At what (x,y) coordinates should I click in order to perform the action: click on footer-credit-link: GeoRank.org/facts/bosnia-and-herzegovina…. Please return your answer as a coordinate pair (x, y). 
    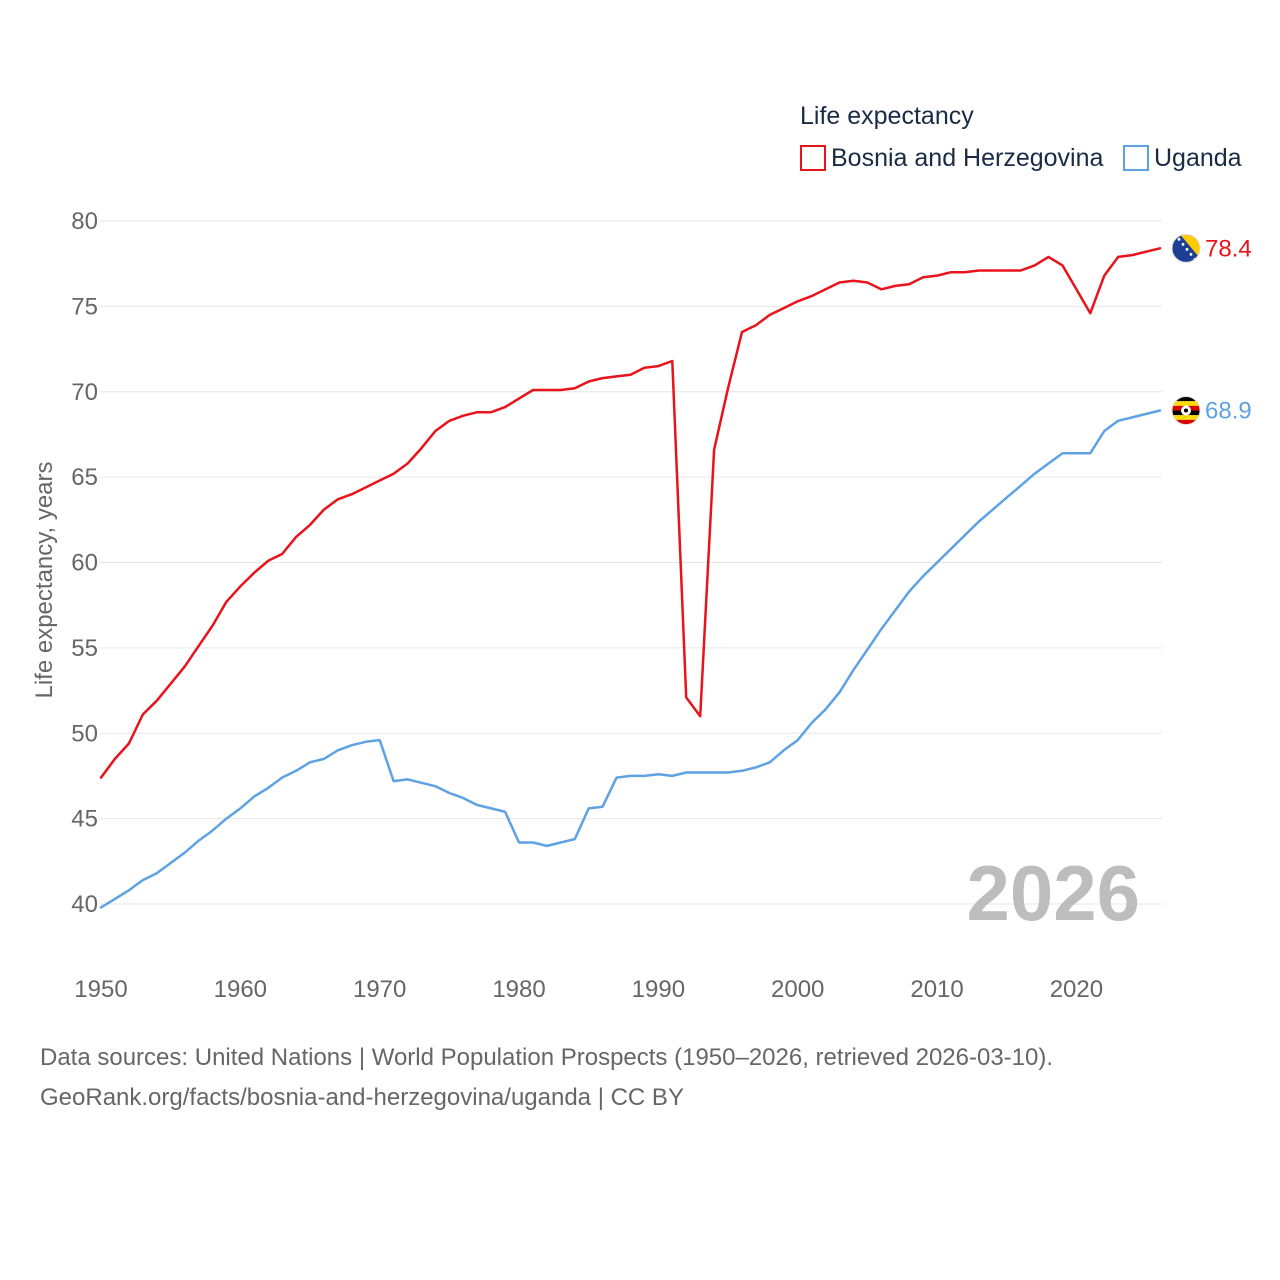
    Looking at the image, I should click on (362, 1097).